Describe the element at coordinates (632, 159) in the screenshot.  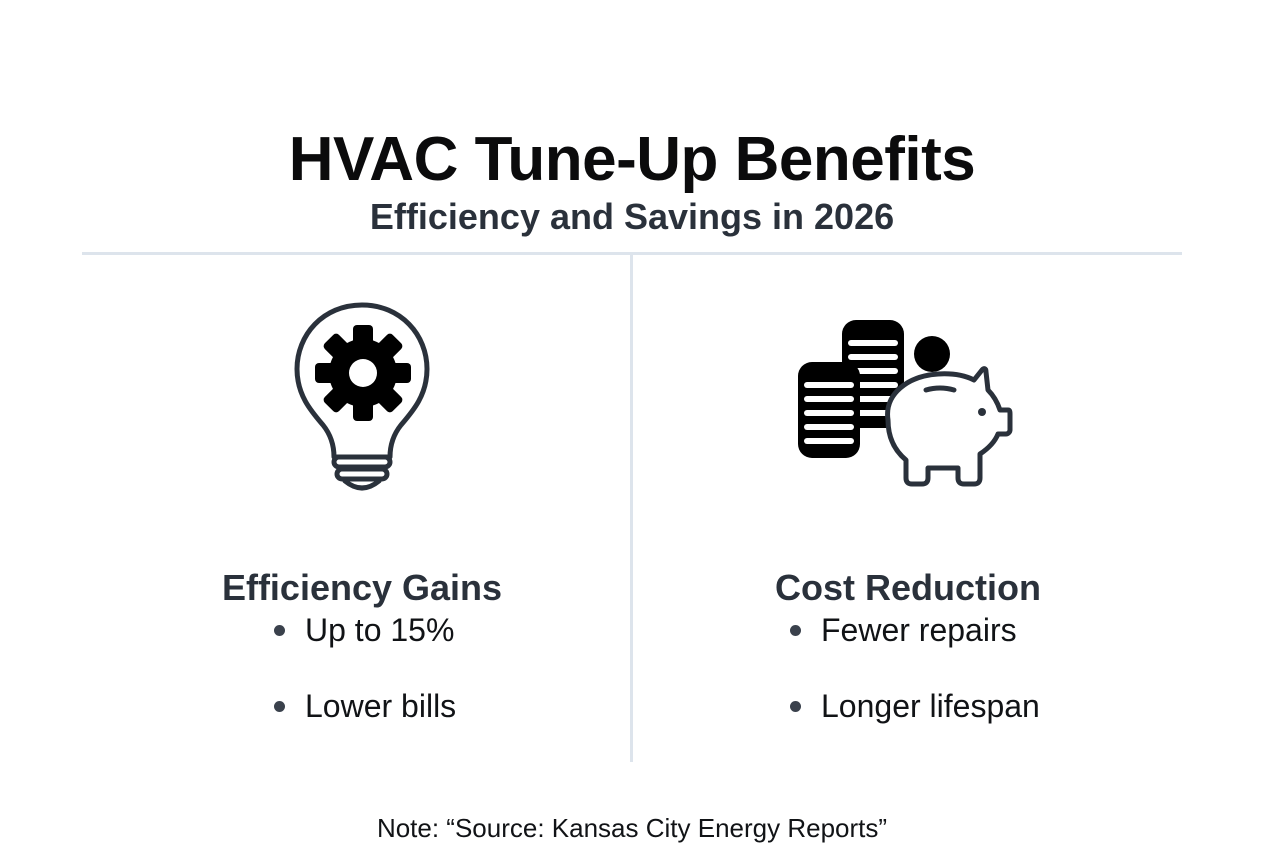
I see `page-title: HVAC Tune-Up Benefits` at that location.